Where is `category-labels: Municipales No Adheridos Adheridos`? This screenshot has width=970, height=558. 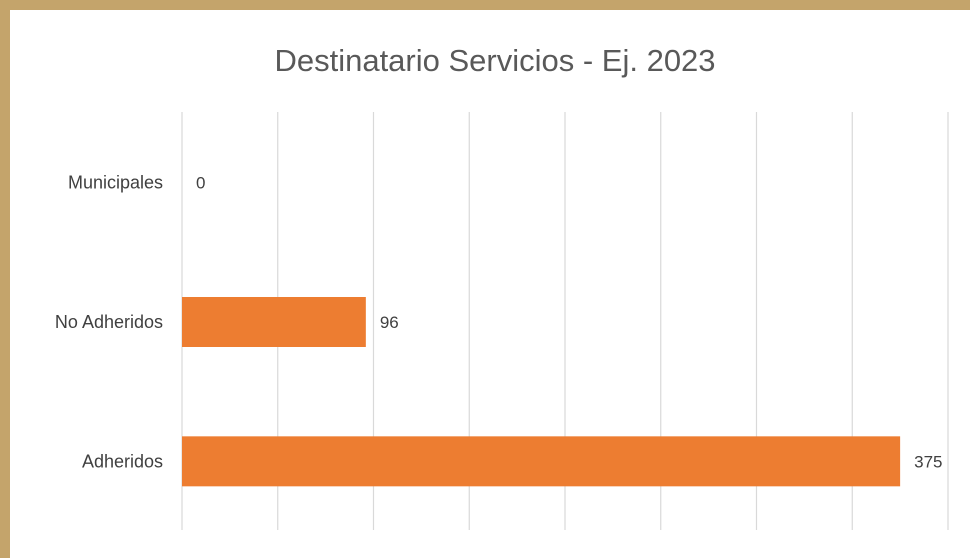 category-labels: Municipales No Adheridos Adheridos is located at coordinates (109, 322).